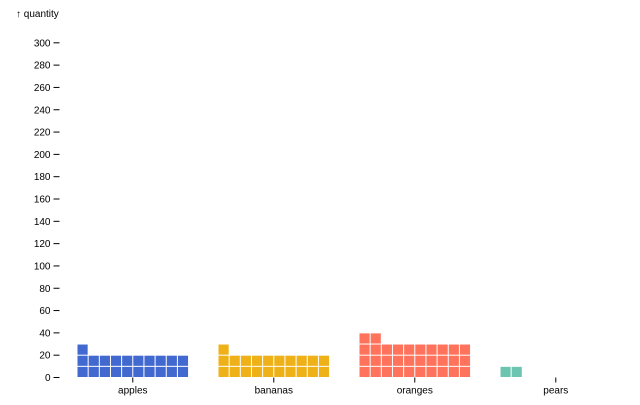  I want to click on y-tick-label: 220, so click(42, 133).